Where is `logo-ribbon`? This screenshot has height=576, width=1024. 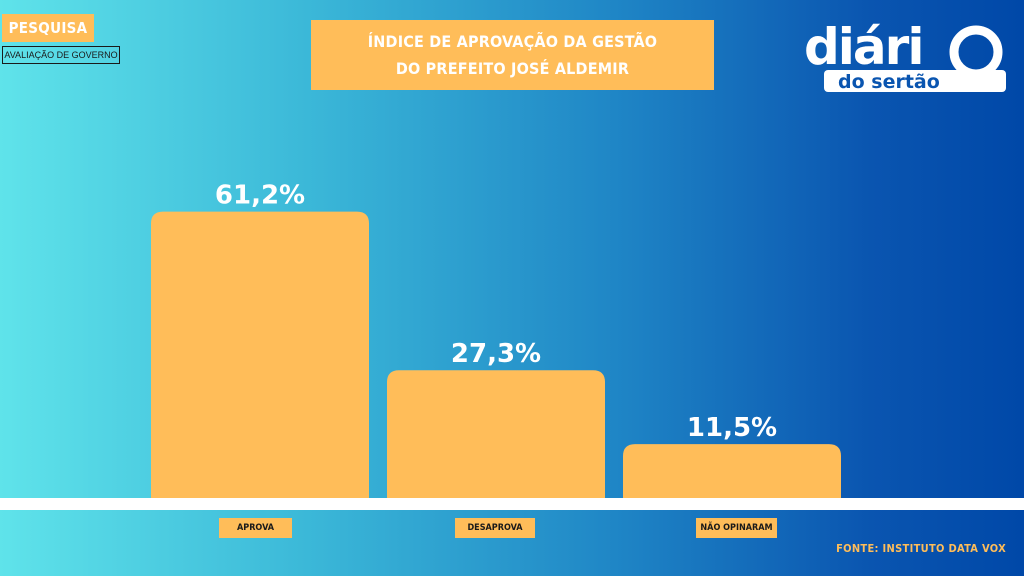 logo-ribbon is located at coordinates (915, 81).